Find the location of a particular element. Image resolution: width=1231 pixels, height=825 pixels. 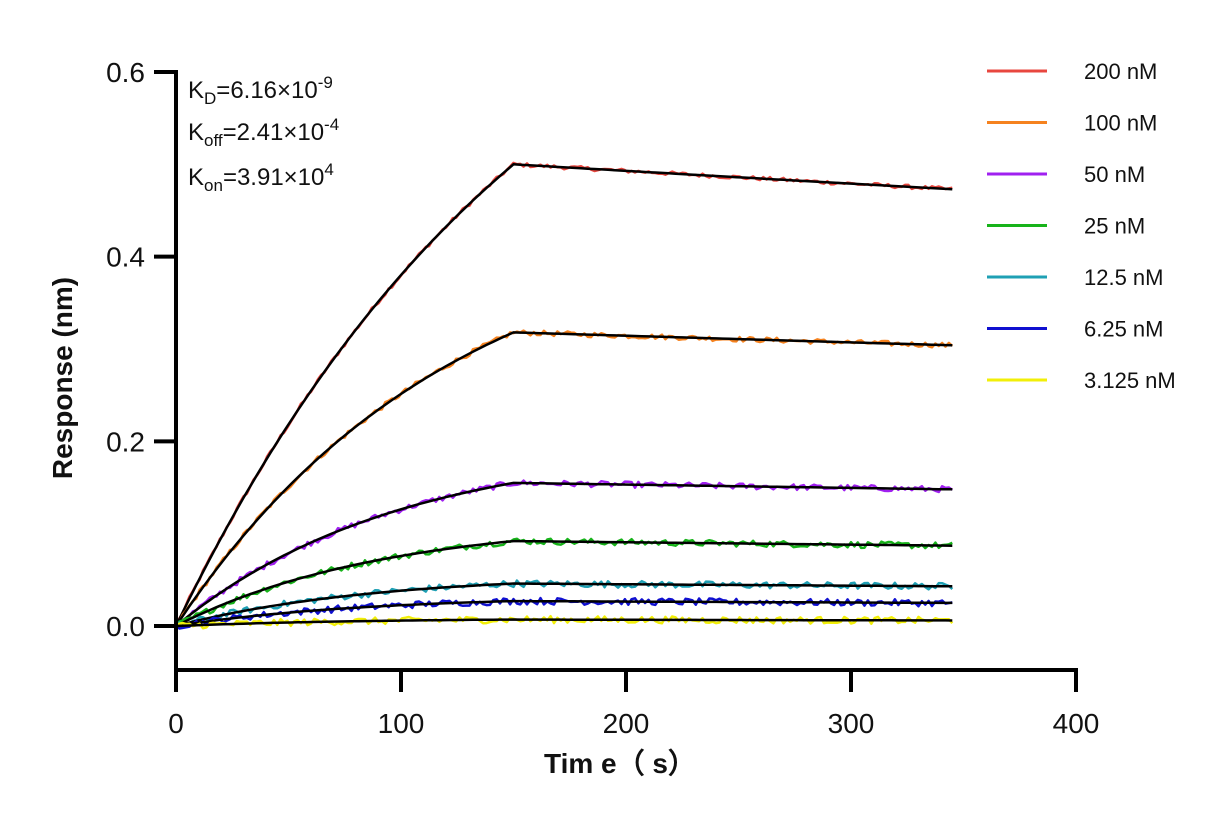

legend-label: 3.125 nM is located at coordinates (1130, 380).